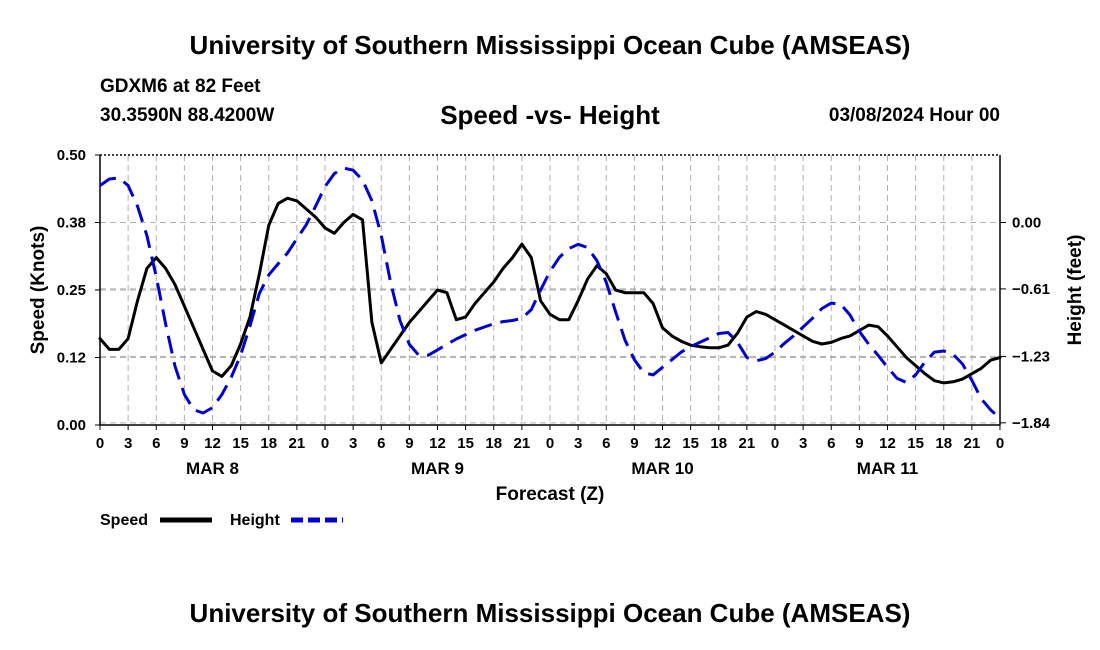  What do you see at coordinates (1031, 356) in the screenshot?
I see `y-right-tick-label: −1.23` at bounding box center [1031, 356].